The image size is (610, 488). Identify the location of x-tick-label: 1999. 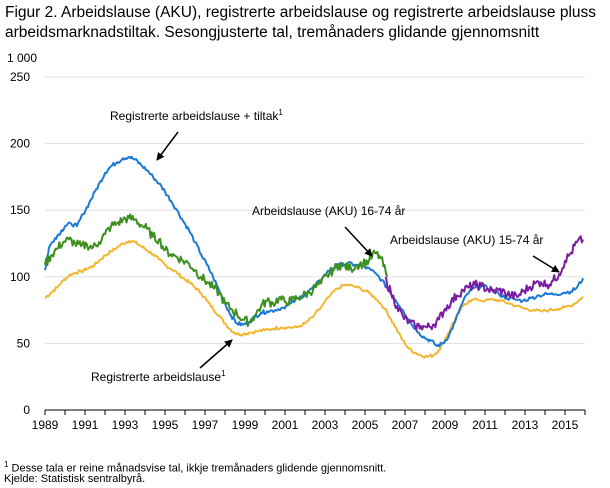
(245, 425).